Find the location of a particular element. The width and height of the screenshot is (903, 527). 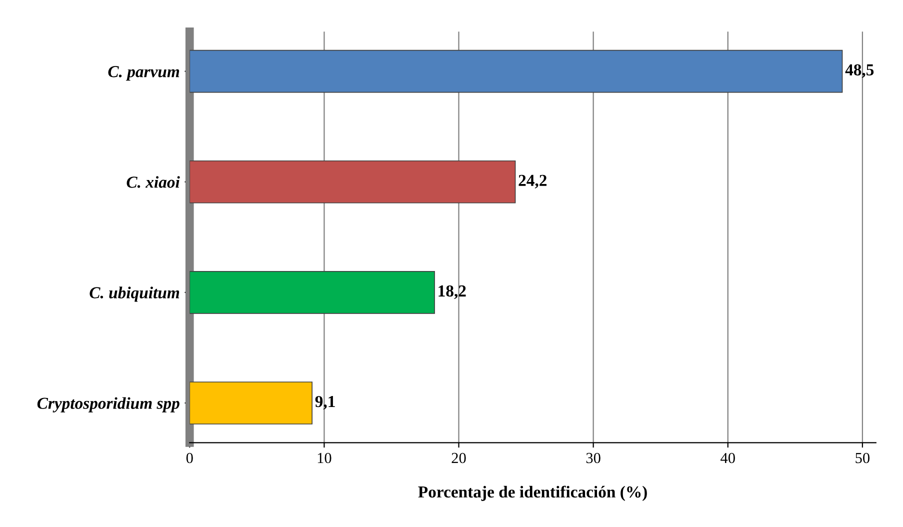

x-tick-label: 0 is located at coordinates (189, 458).